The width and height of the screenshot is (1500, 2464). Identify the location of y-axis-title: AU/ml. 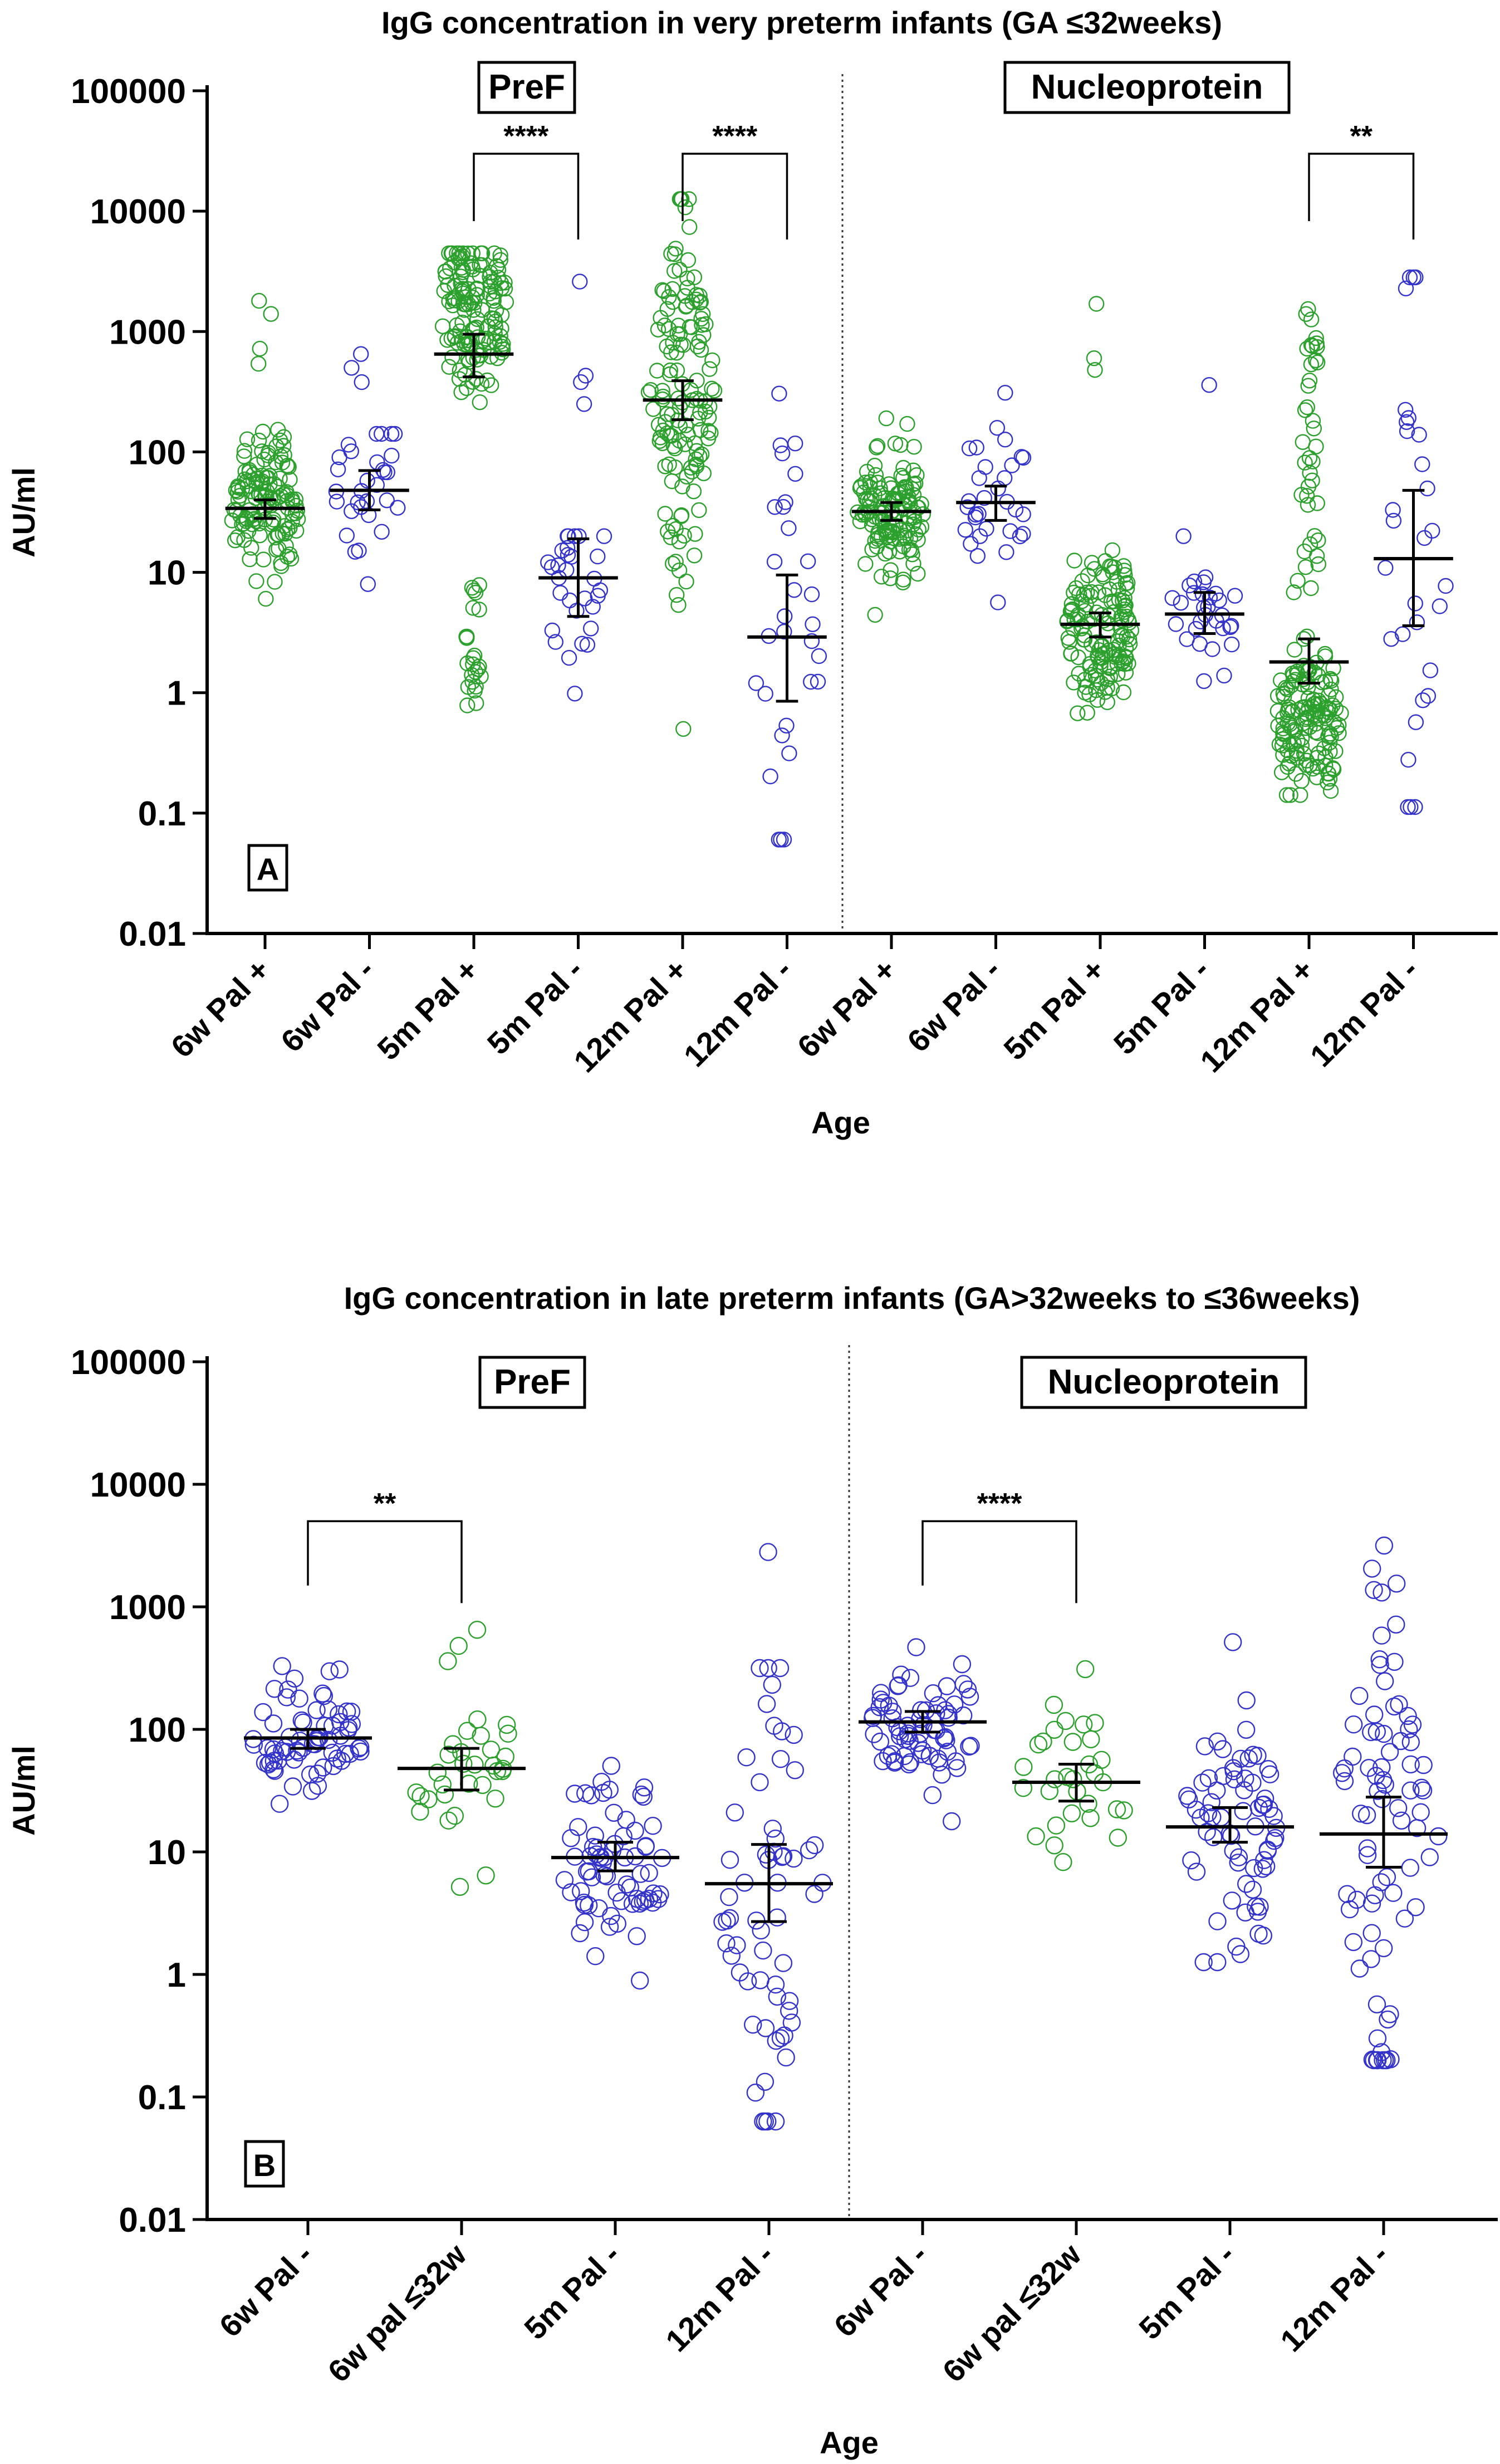
(23, 512).